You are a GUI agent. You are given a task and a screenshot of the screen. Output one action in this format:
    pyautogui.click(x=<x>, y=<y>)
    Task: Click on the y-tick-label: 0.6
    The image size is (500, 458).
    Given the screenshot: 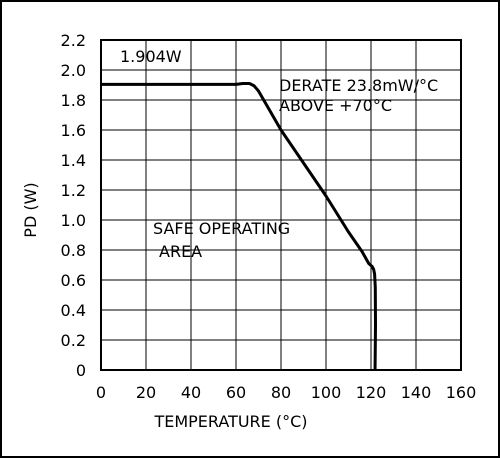 What is the action you would take?
    pyautogui.click(x=73, y=280)
    